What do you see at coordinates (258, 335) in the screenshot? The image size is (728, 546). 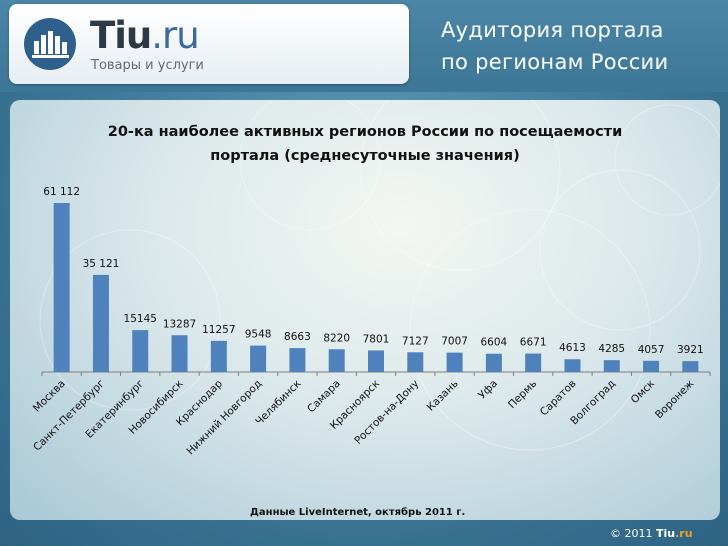 I see `data-label: 9548` at bounding box center [258, 335].